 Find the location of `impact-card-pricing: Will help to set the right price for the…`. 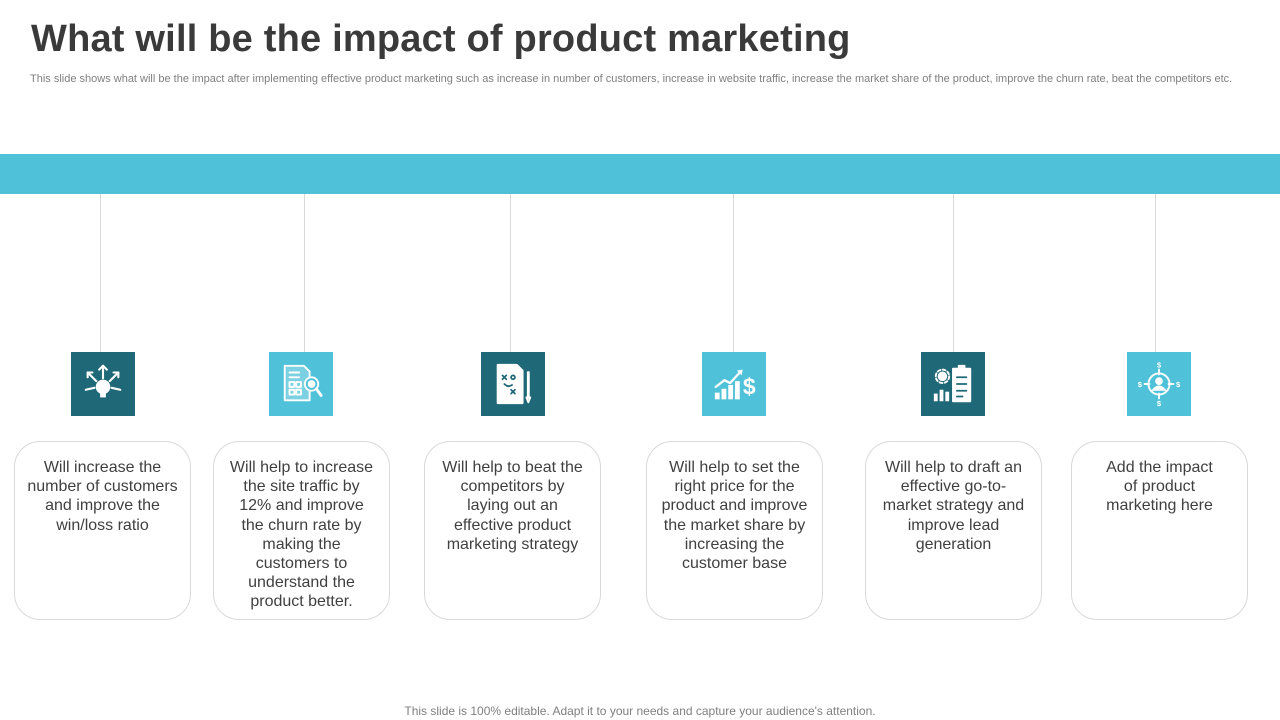

impact-card-pricing: Will help to set the right price for the… is located at coordinates (734, 530).